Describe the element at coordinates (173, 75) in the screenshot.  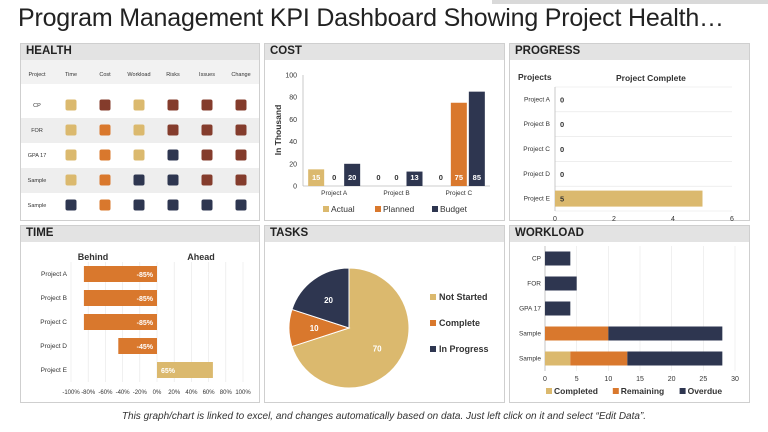
I see `health-col-header: Risks` at that location.